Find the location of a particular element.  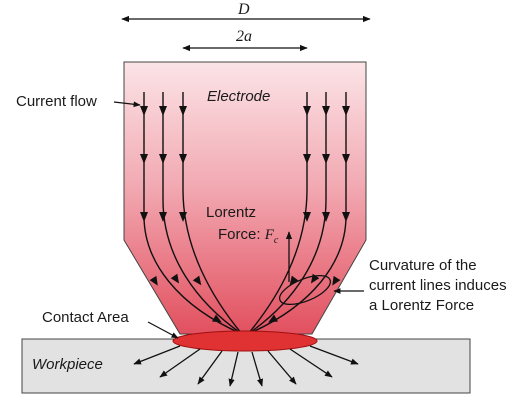

lorentz-force-label-line1: Lorentz is located at coordinates (231, 212).